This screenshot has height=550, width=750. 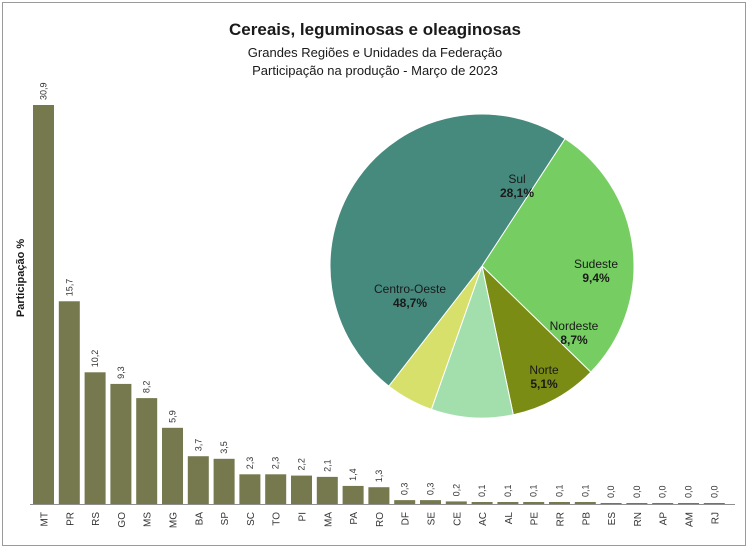 I want to click on x-tick-label: AC, so click(x=483, y=519).